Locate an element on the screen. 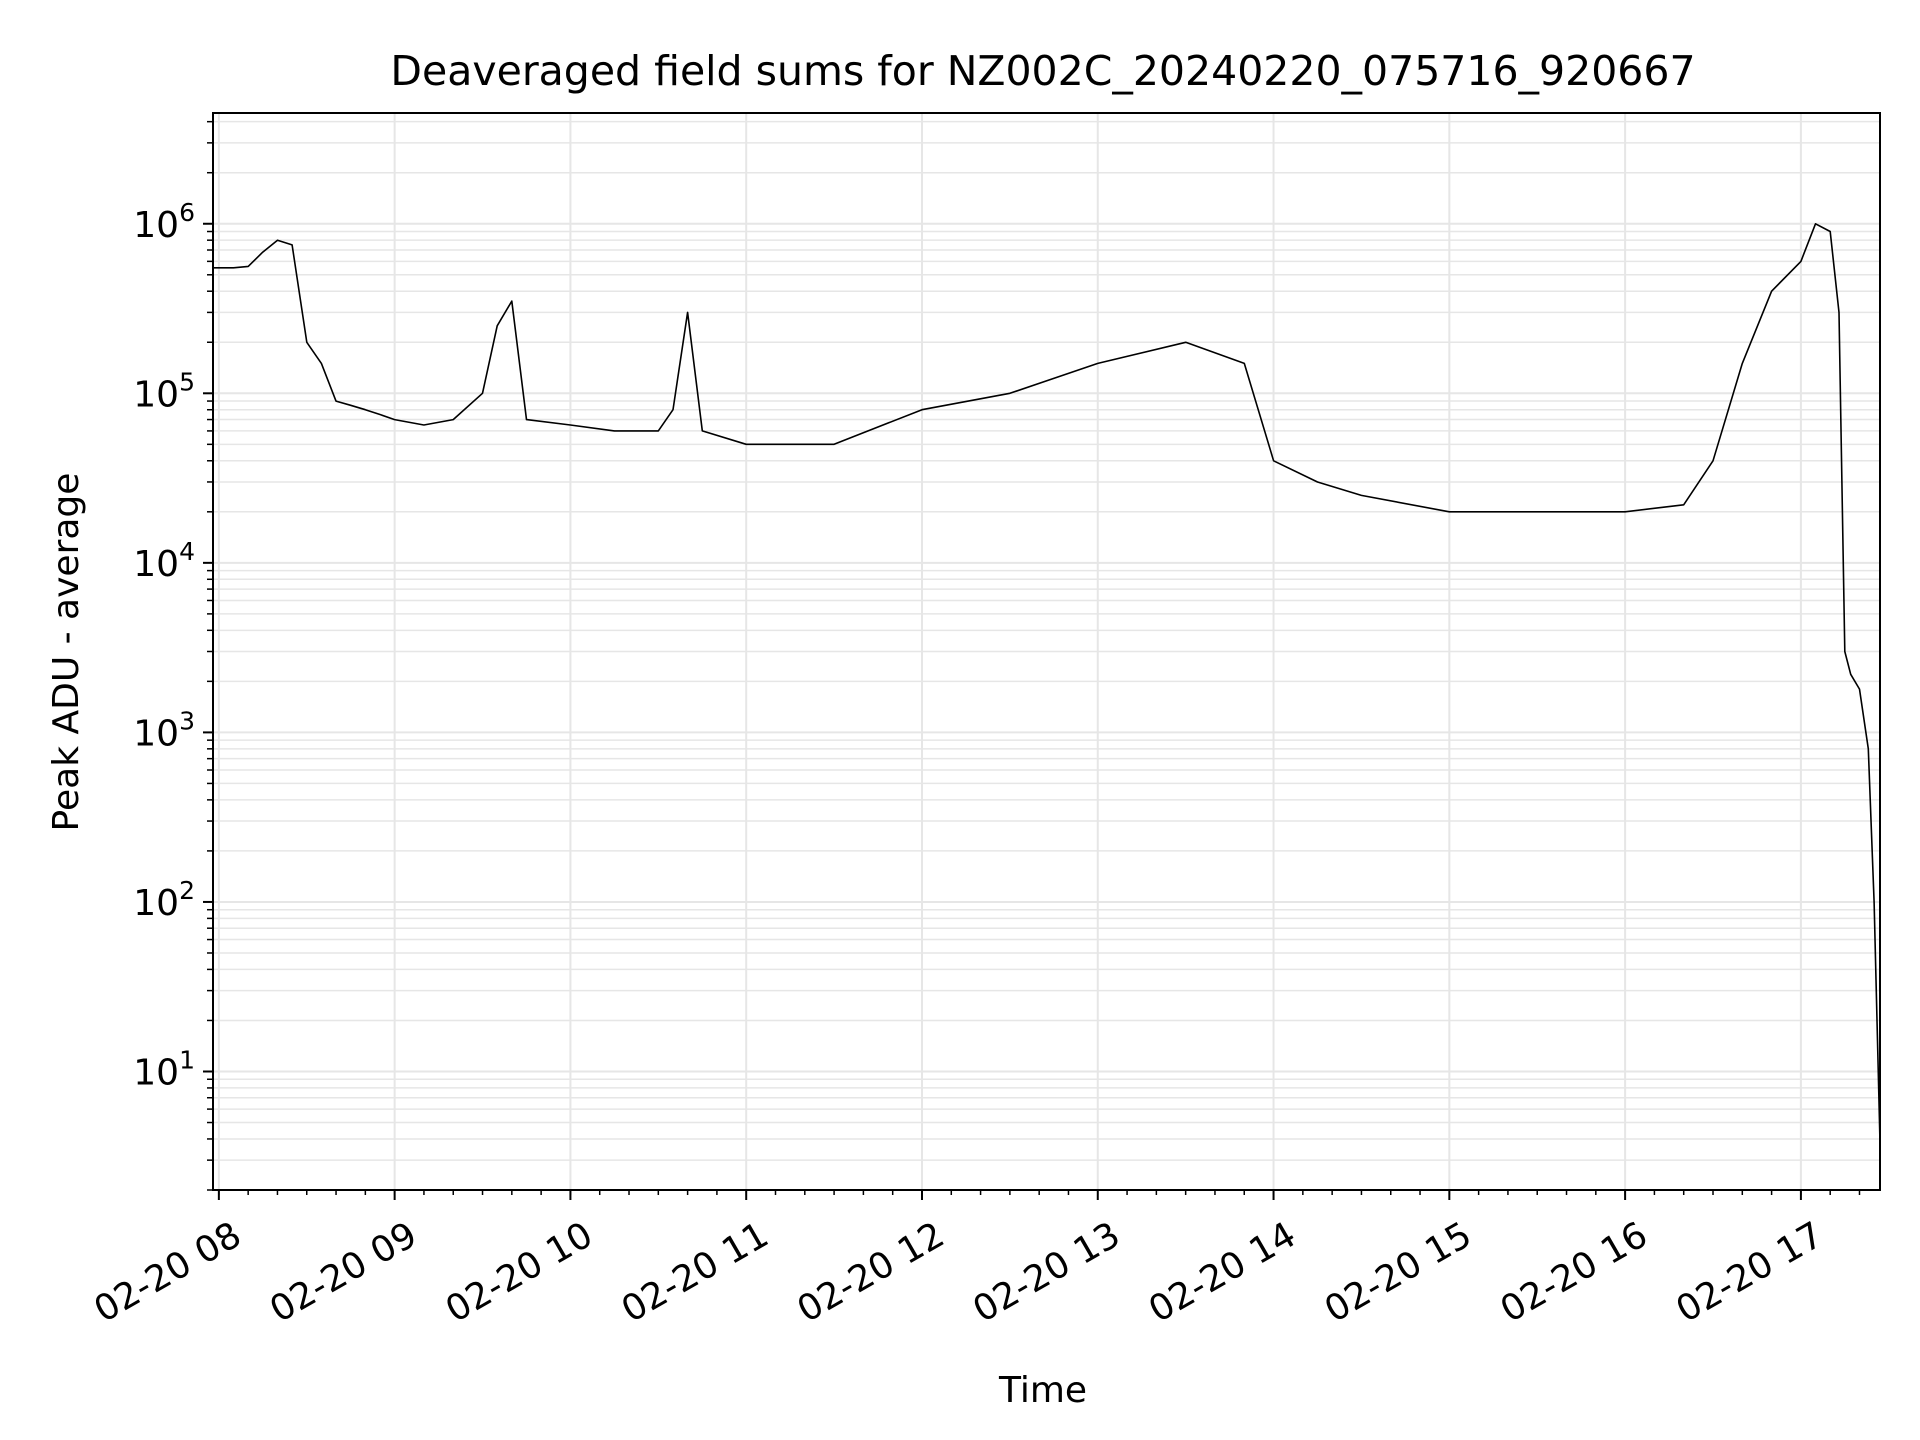 Image resolution: width=1920 pixels, height=1440 pixels. y-tick-label: 10⁴ is located at coordinates (164, 561).